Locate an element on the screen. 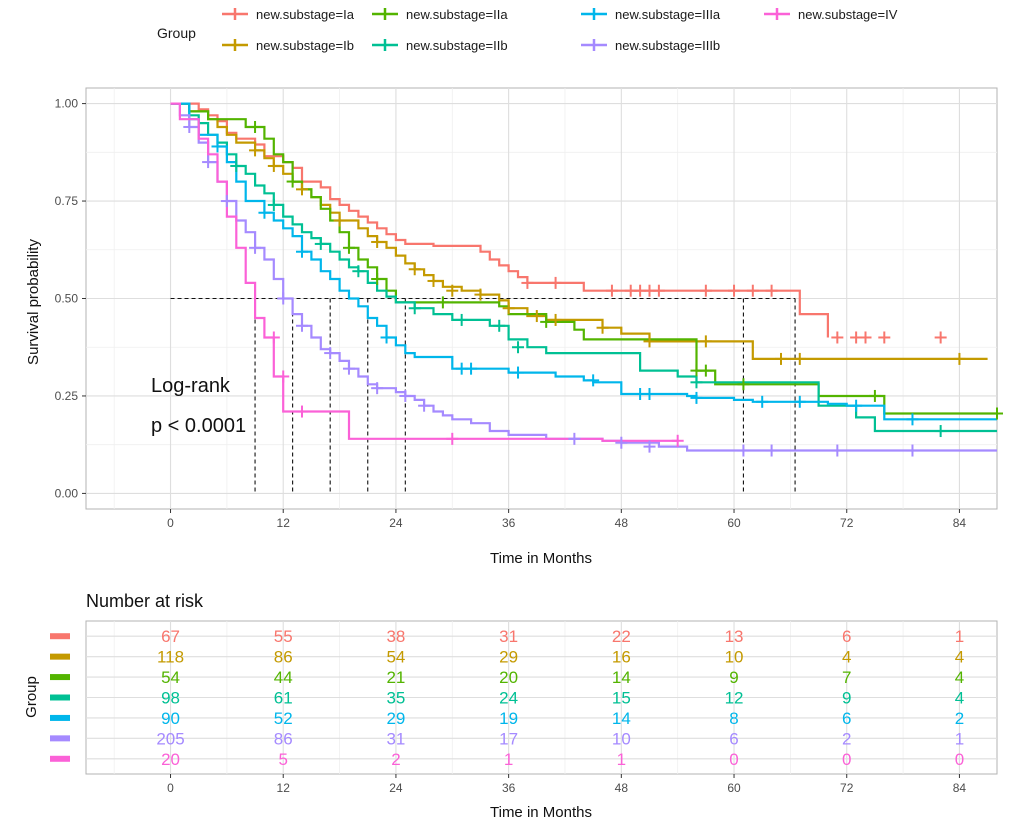  km-x-tick-label: 24 is located at coordinates (396, 523).